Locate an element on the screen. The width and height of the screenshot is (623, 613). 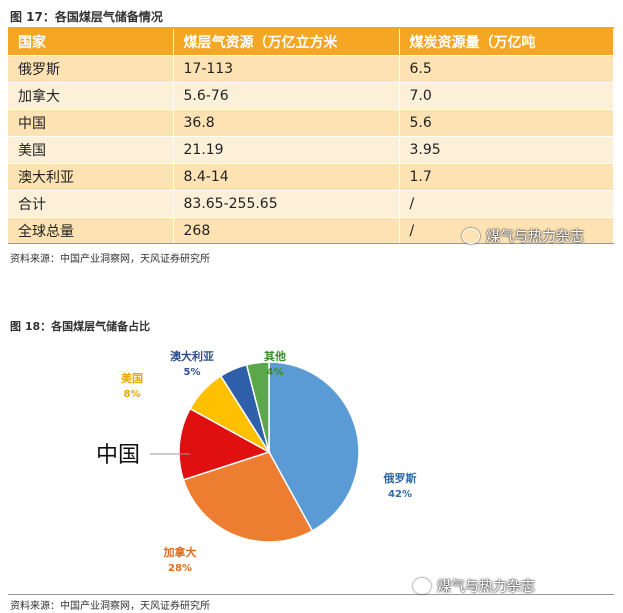
pie-slices is located at coordinates (269, 452).